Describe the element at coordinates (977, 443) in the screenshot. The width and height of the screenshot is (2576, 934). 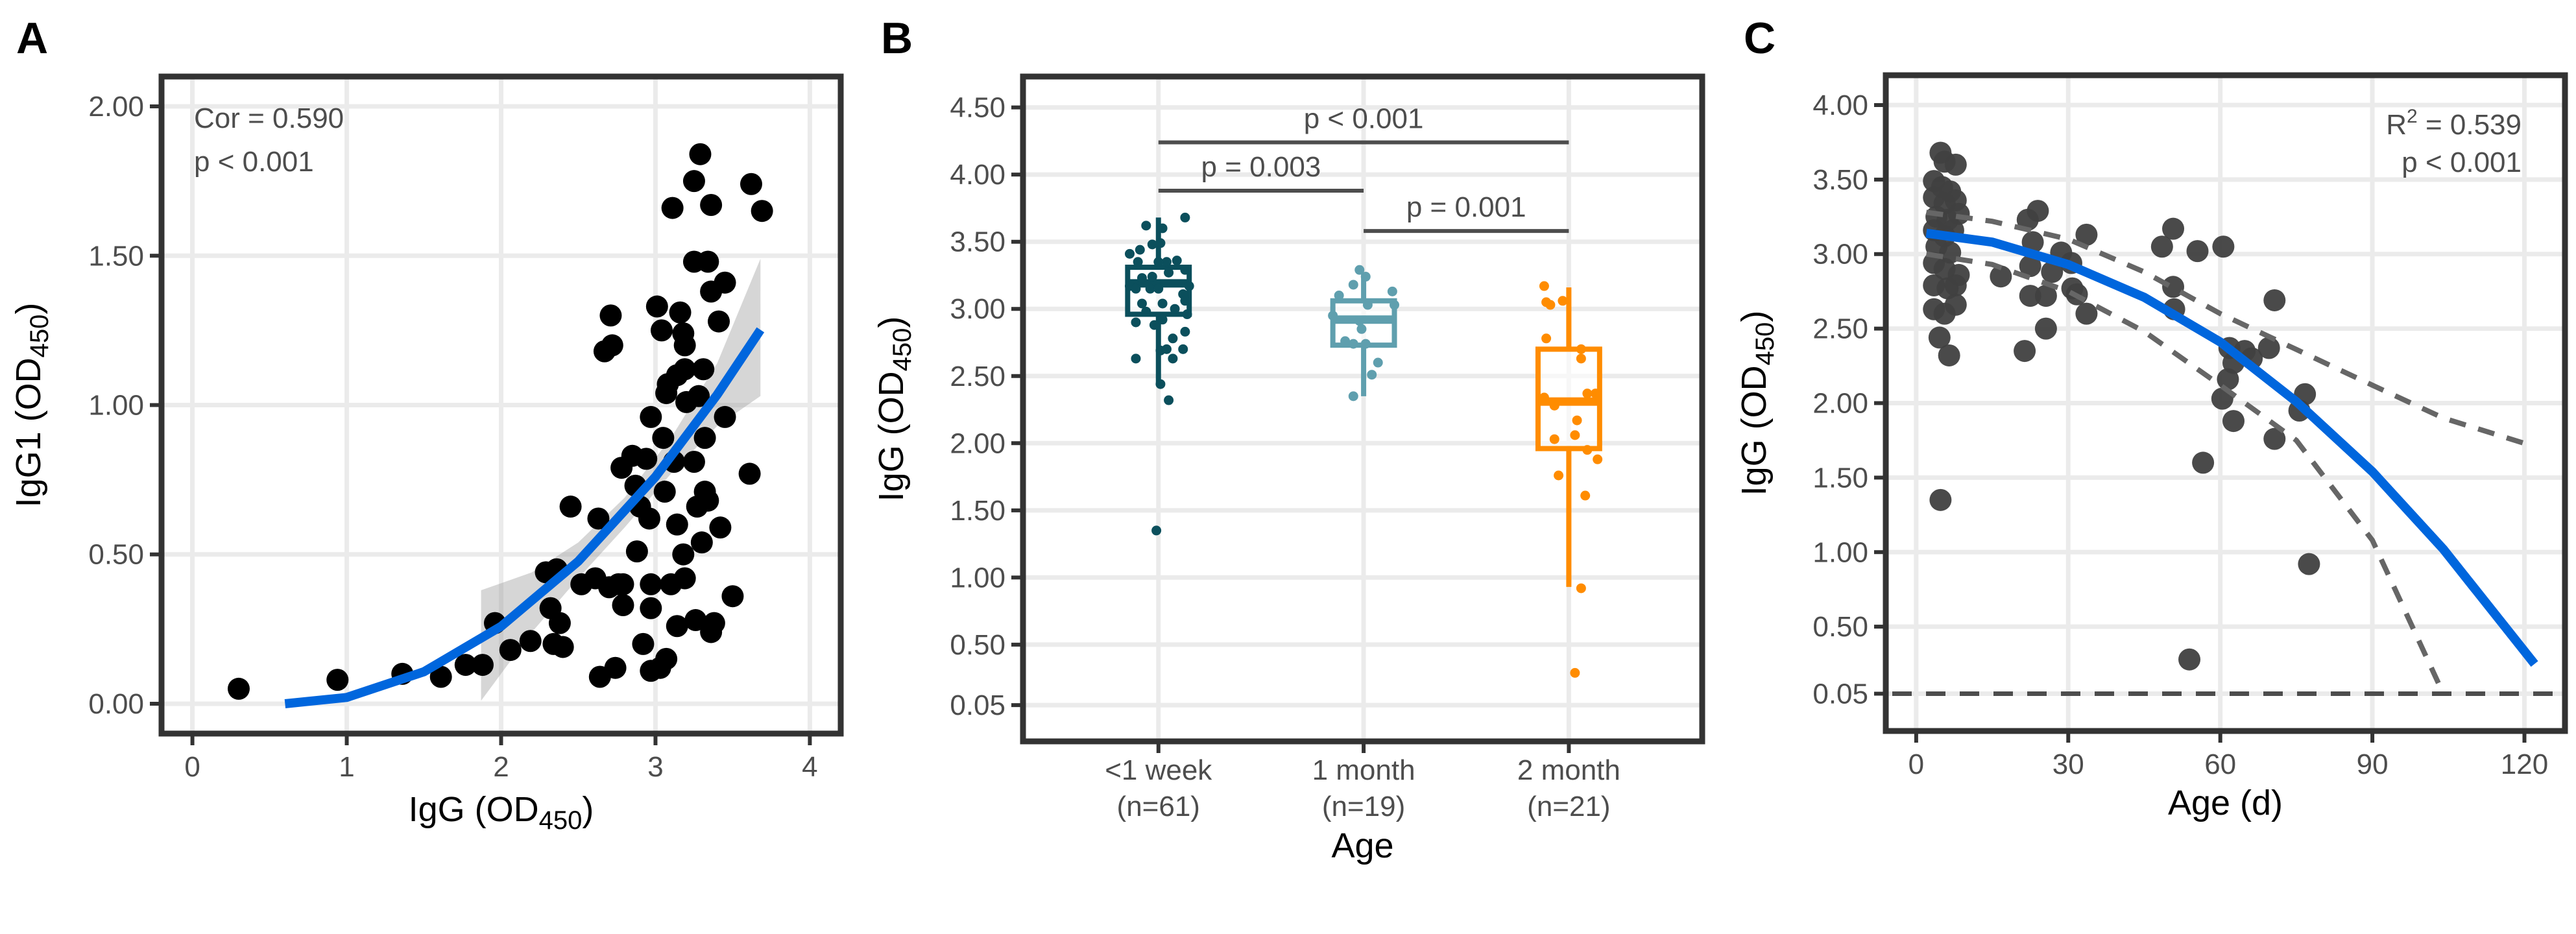
I see `y-tick-label: 2.00` at that location.